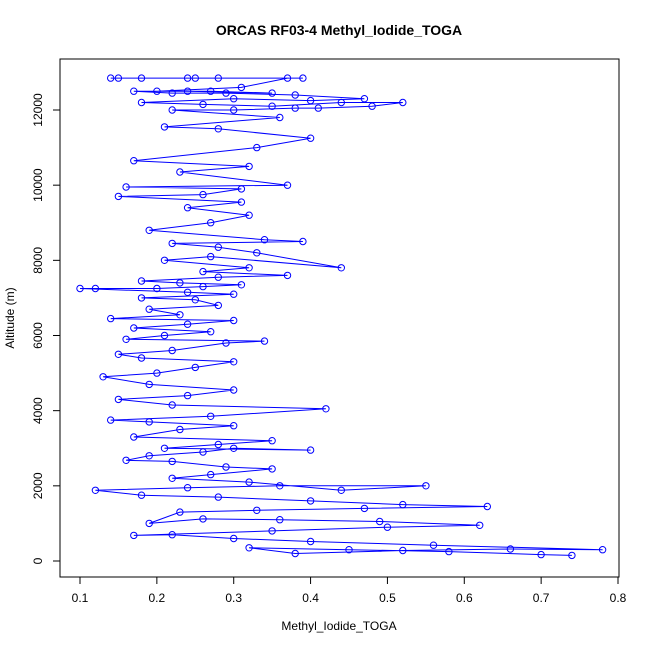 The height and width of the screenshot is (650, 650). I want to click on x-axis-label: Methyl_Iodide_TOGA, so click(338, 626).